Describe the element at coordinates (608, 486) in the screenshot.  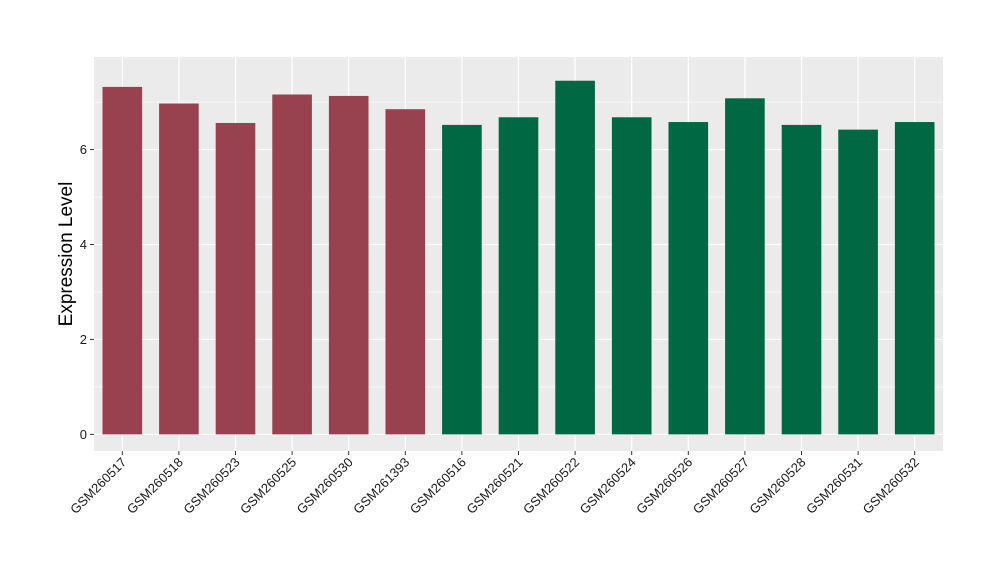
I see `x-tick-label: GSM260524` at that location.